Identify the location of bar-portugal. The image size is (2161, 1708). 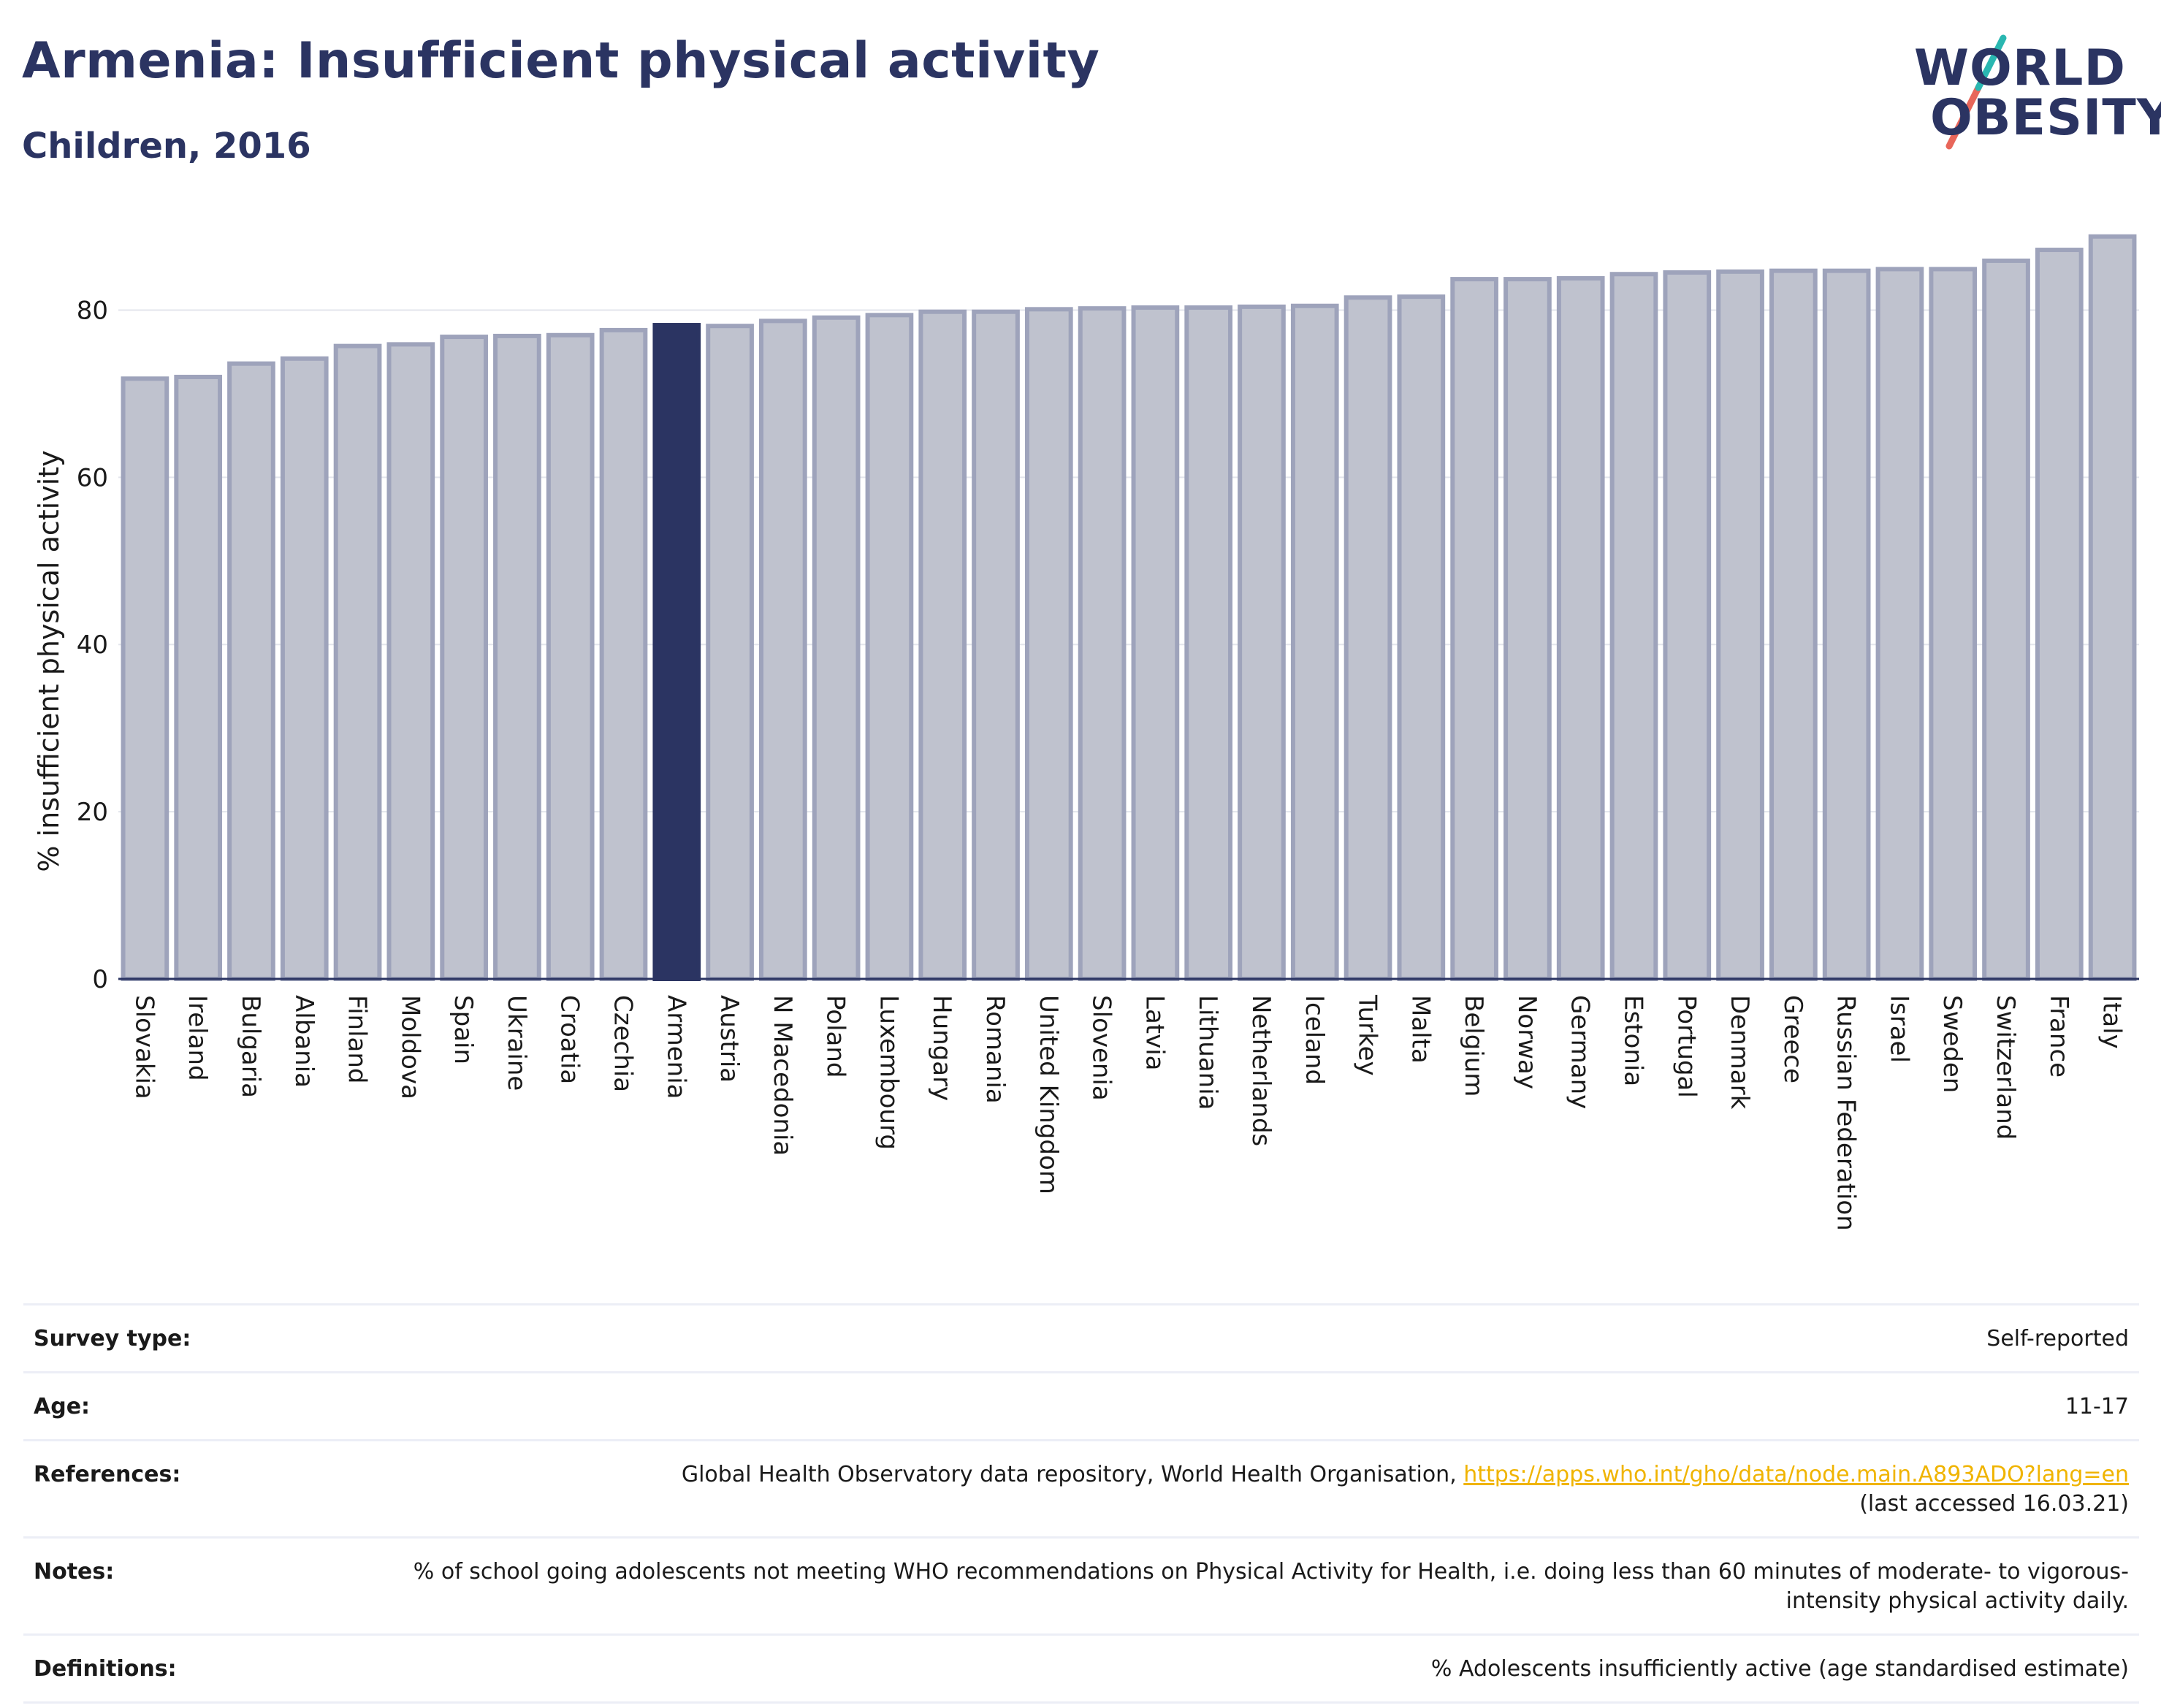
(1688, 625).